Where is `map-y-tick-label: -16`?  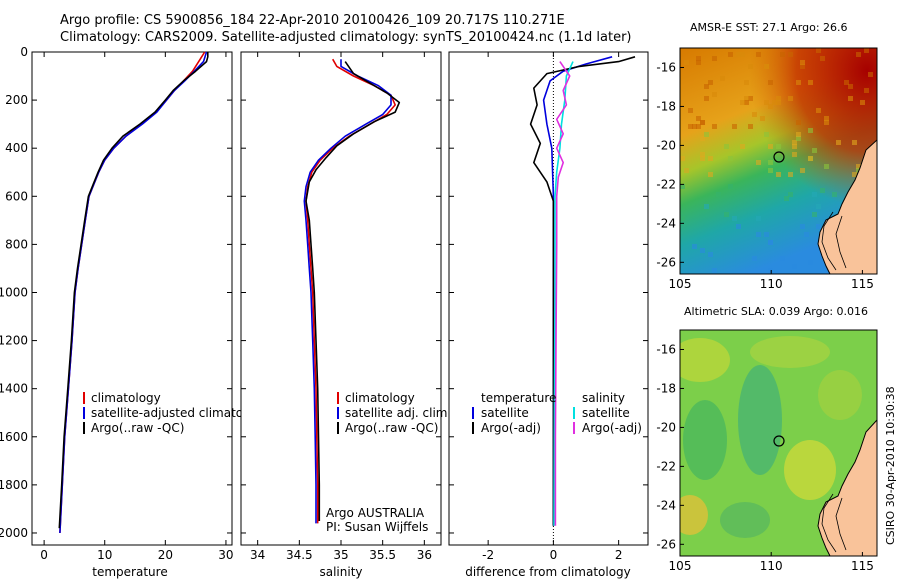
map-y-tick-label: -16 is located at coordinates (666, 349).